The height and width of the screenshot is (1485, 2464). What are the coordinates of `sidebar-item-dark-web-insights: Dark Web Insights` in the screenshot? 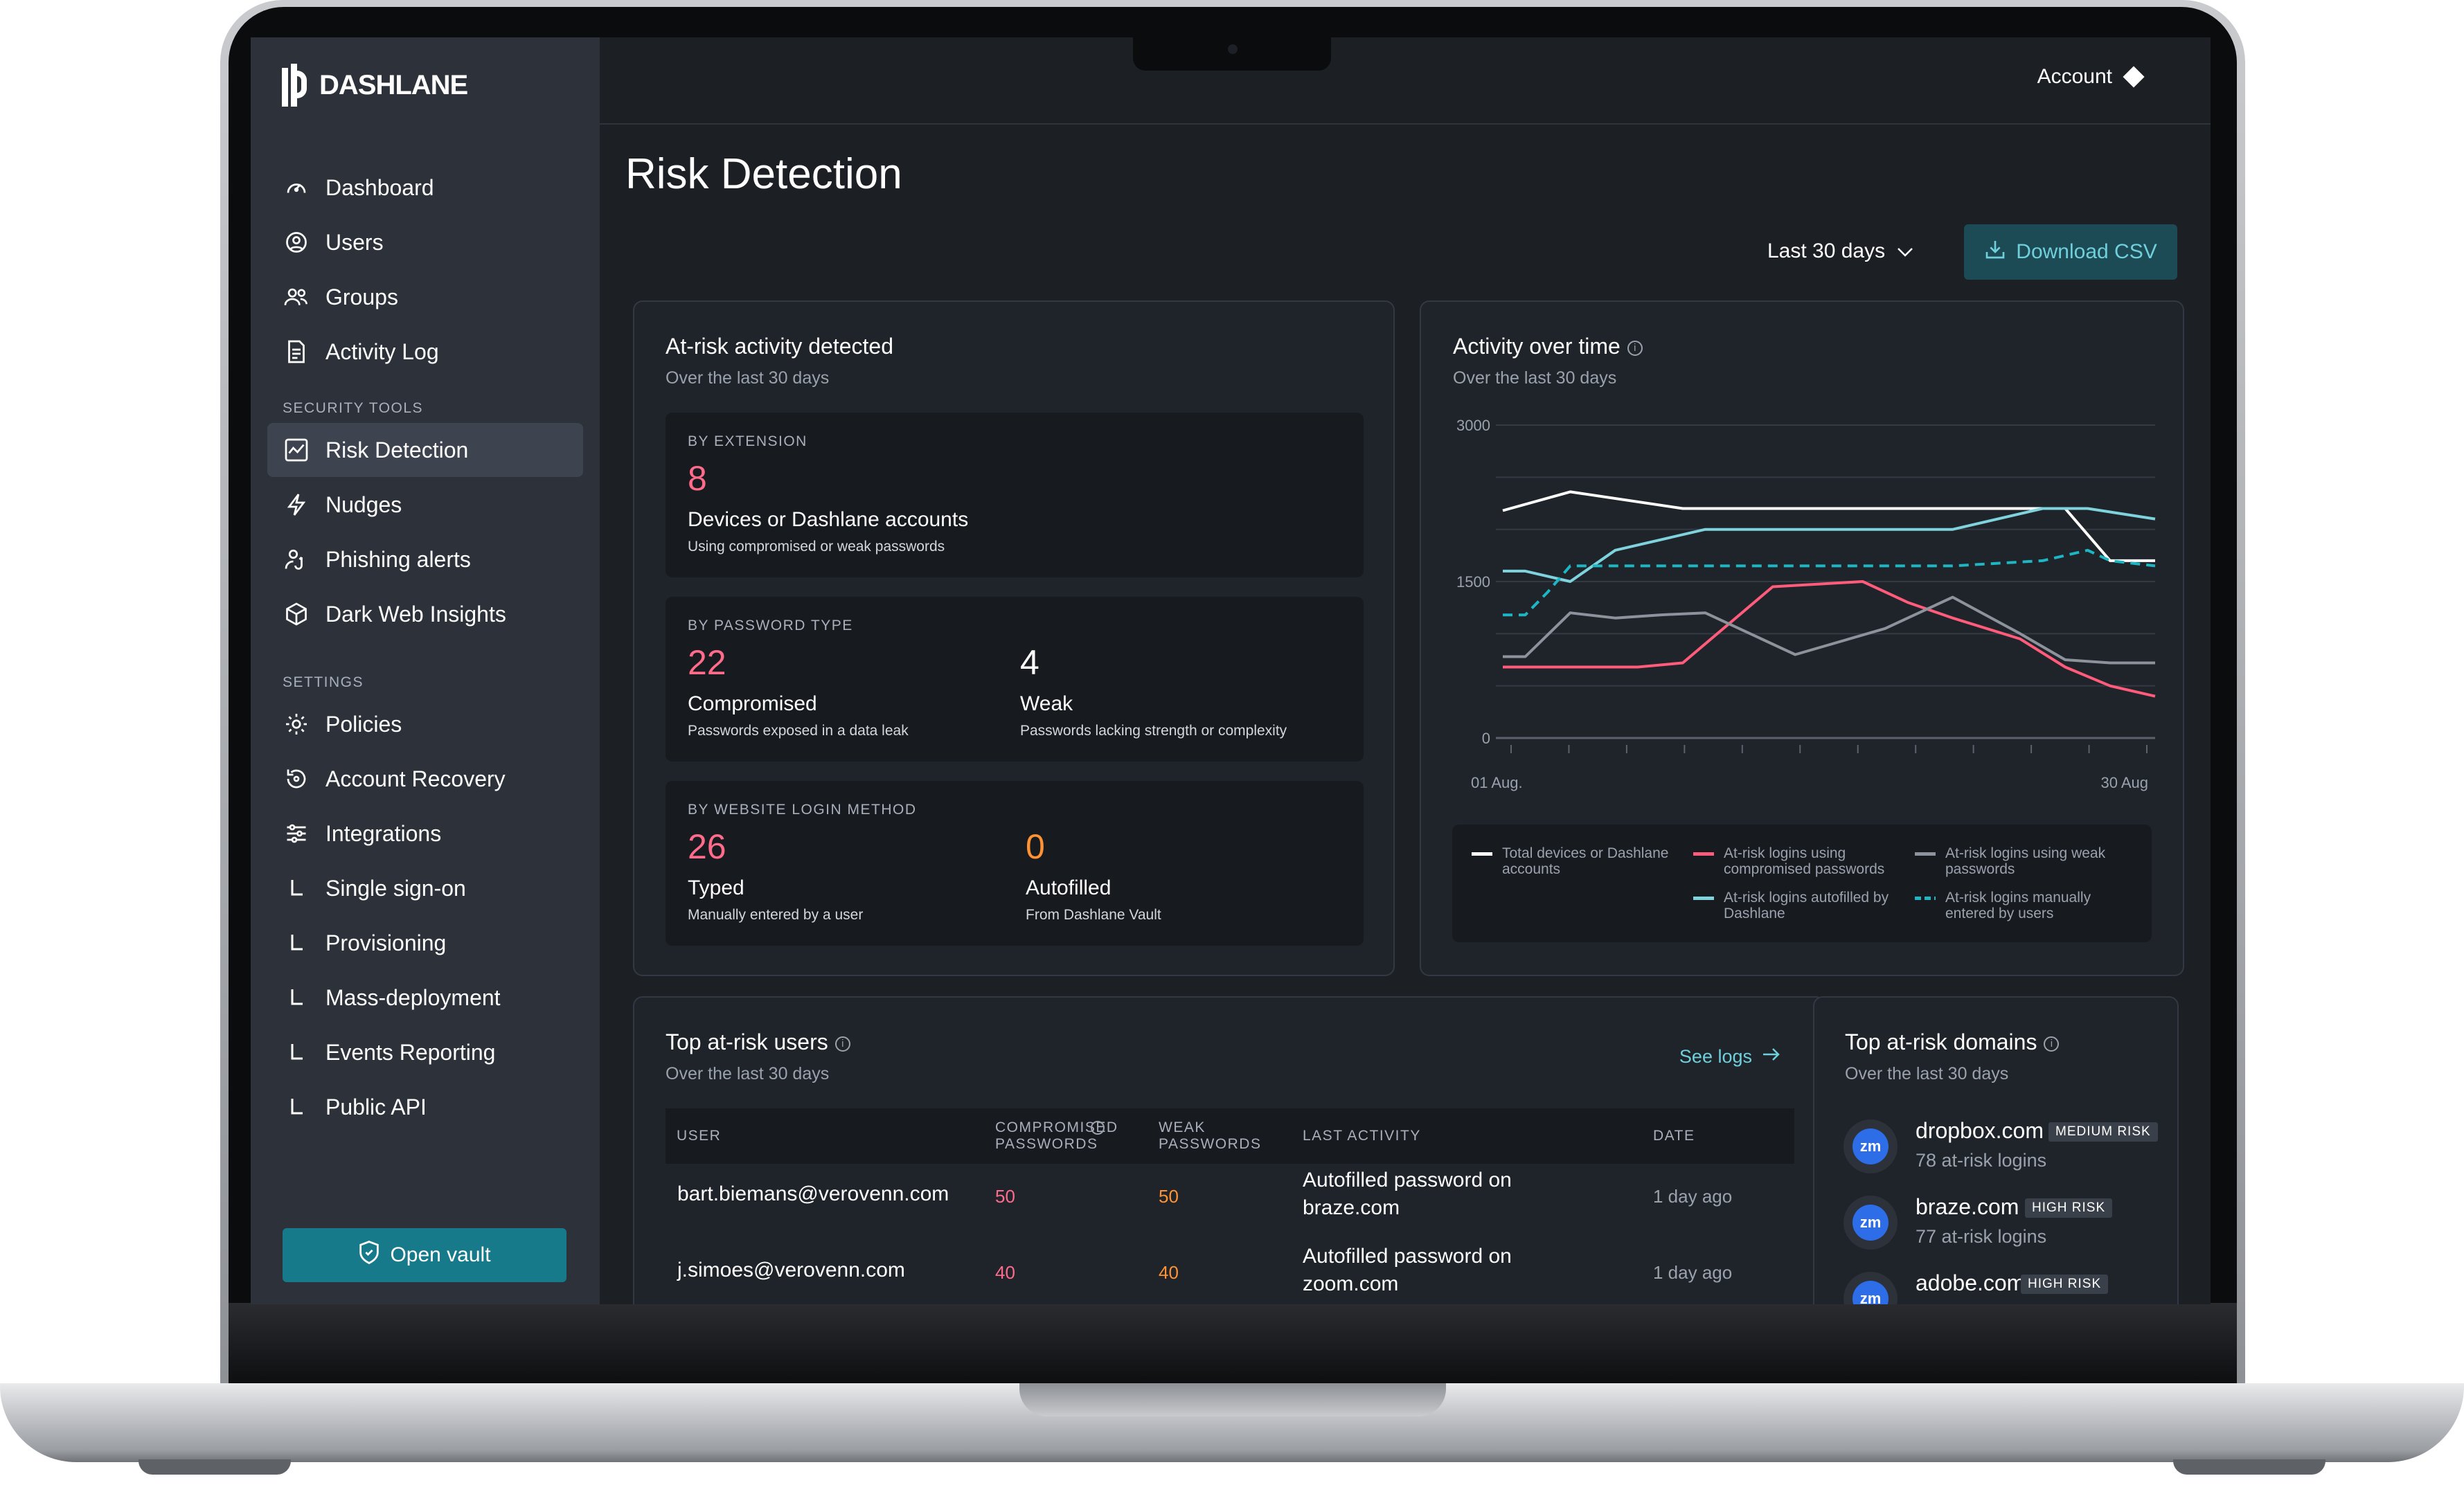 It's located at (425, 614).